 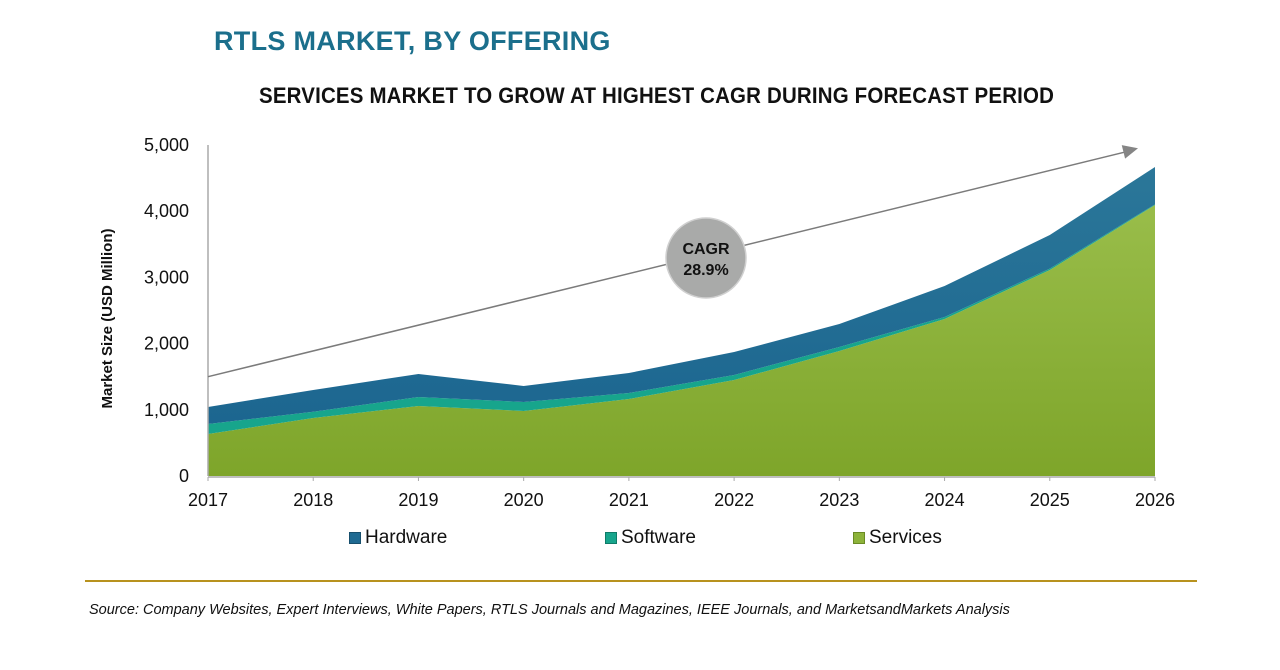 What do you see at coordinates (1155, 500) in the screenshot?
I see `x-tick-label: 2026` at bounding box center [1155, 500].